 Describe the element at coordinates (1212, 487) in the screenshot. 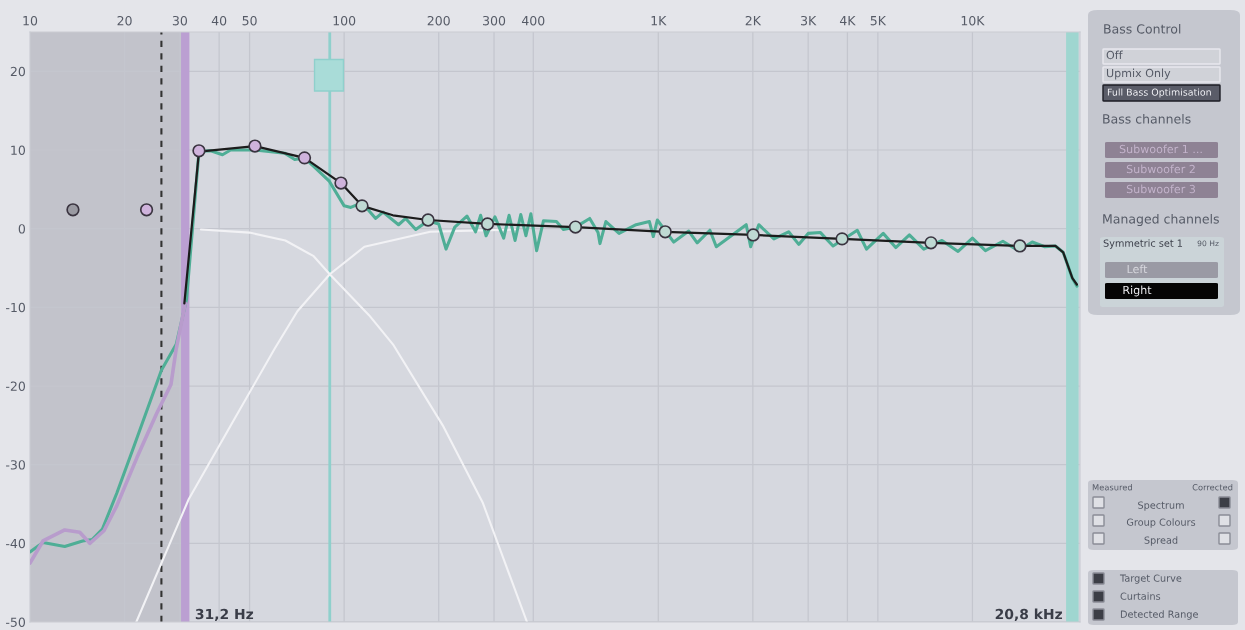

I see `text: Corrected` at that location.